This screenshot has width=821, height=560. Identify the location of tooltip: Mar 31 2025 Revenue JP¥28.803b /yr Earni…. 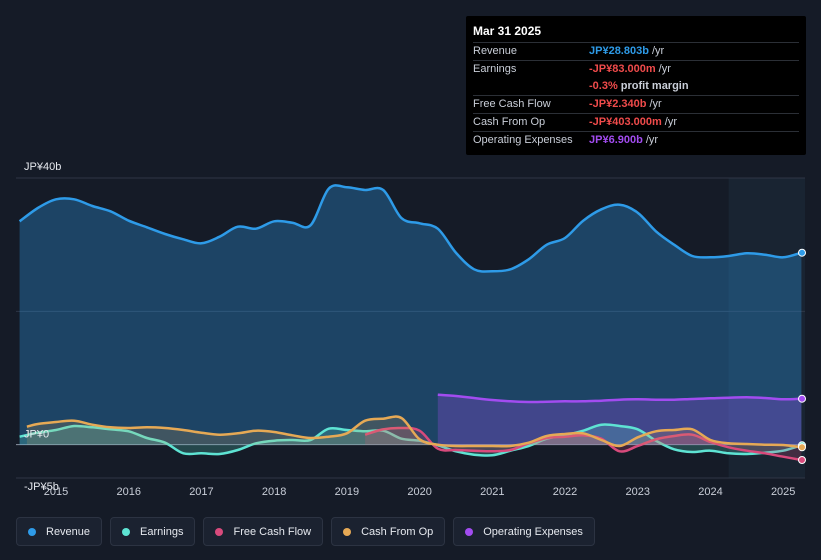
(636, 85).